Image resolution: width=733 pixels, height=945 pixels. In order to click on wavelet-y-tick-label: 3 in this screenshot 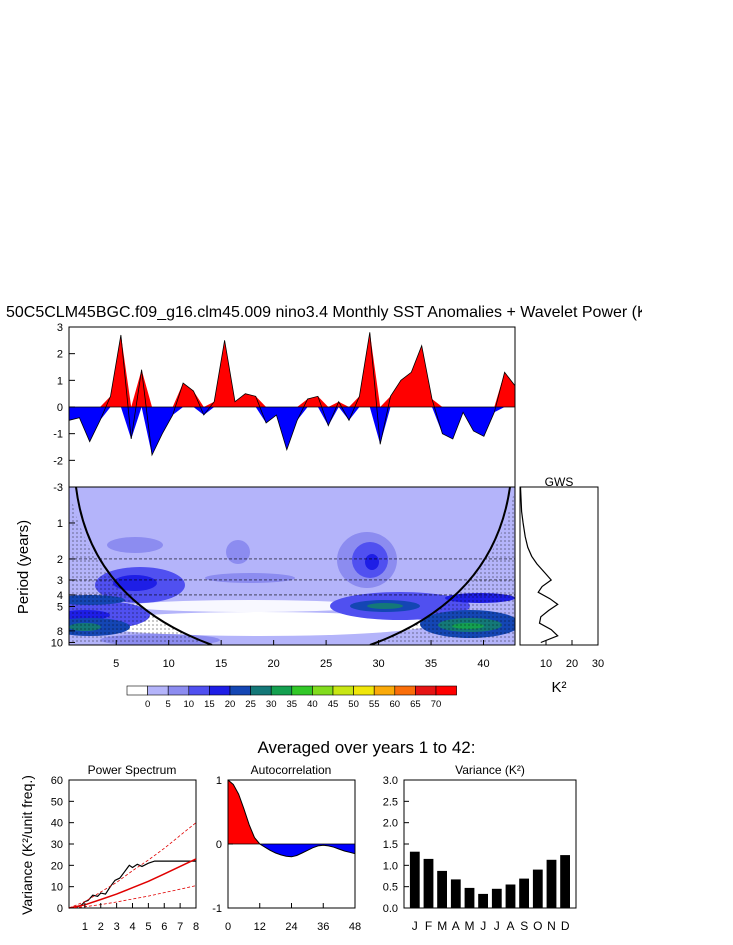, I will do `click(60, 581)`.